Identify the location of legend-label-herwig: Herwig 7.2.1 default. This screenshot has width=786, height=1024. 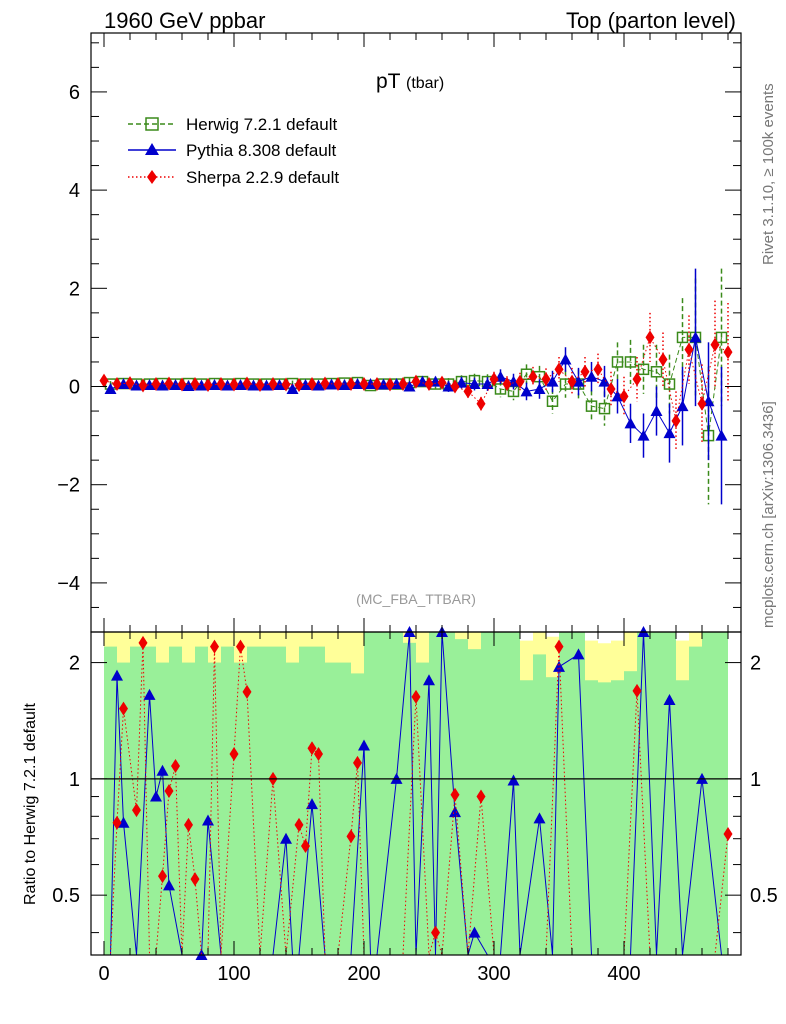
(261, 124).